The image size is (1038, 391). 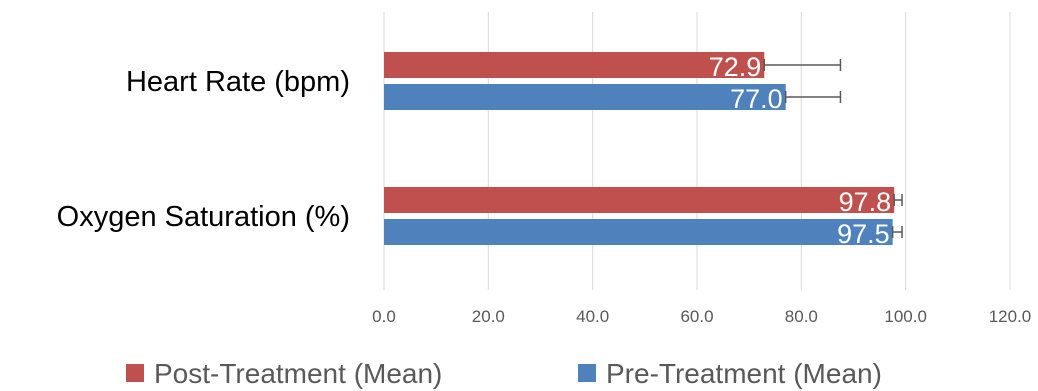 I want to click on x-tick-label: 60.0, so click(x=696, y=316).